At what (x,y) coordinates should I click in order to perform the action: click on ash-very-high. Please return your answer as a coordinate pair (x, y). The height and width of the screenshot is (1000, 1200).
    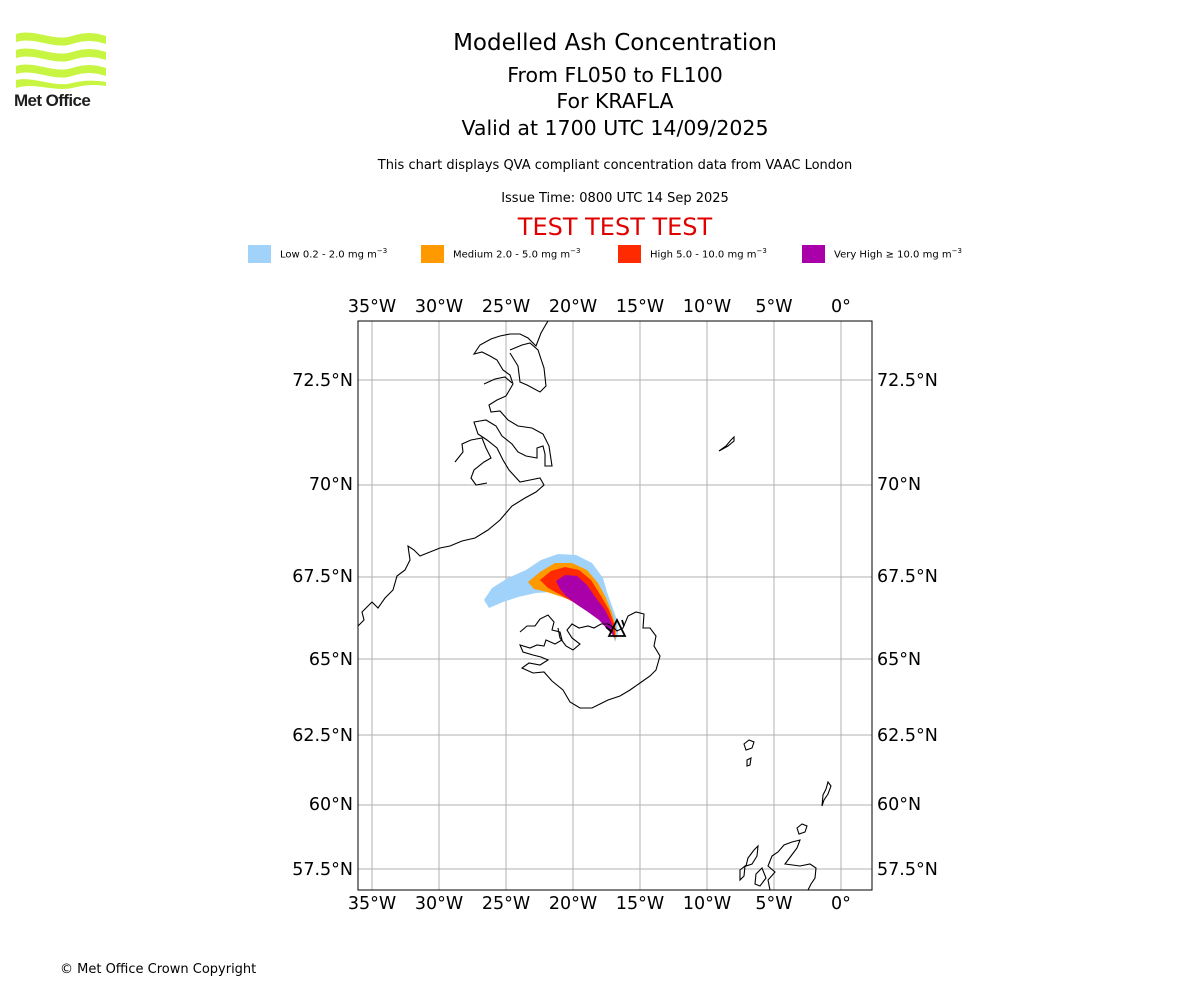
    Looking at the image, I should click on (585, 605).